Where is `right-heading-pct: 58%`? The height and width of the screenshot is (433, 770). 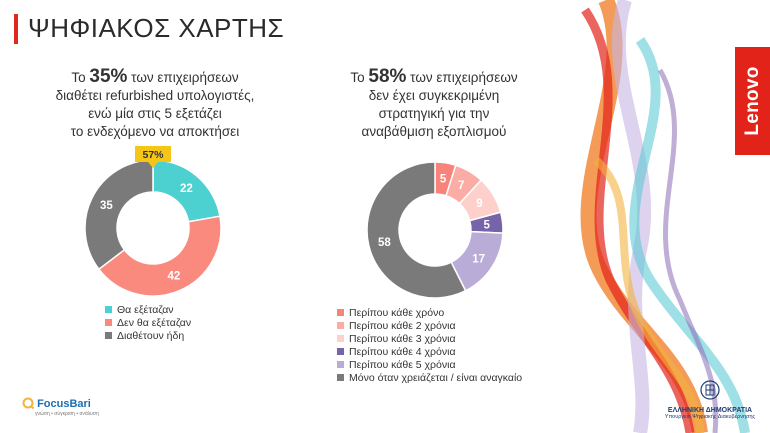 right-heading-pct: 58% is located at coordinates (387, 76).